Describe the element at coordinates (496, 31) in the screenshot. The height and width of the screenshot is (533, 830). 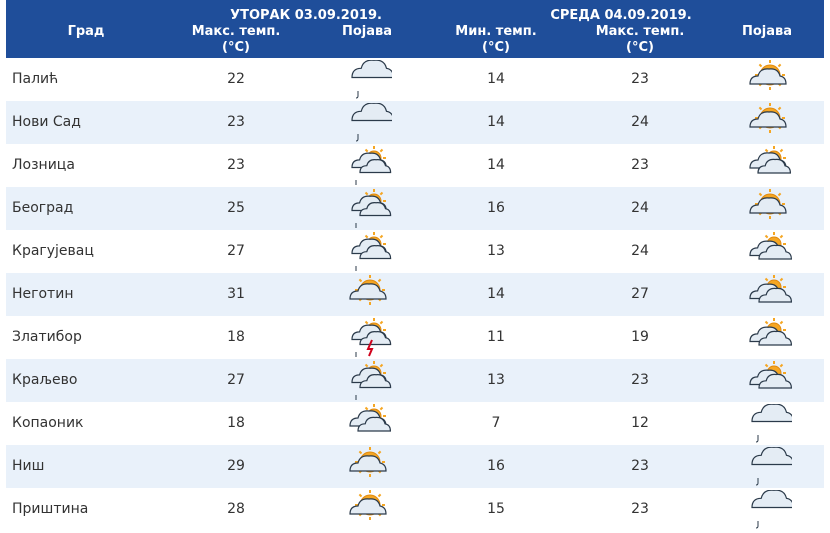
I see `min-temp-label: Мин. темп.` at that location.